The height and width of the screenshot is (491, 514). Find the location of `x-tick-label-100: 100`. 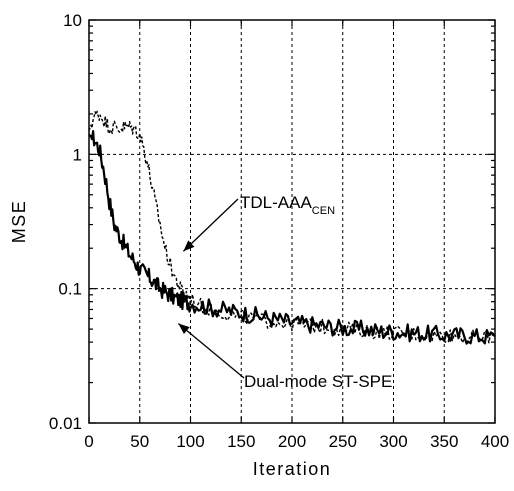

x-tick-label-100: 100 is located at coordinates (190, 441).